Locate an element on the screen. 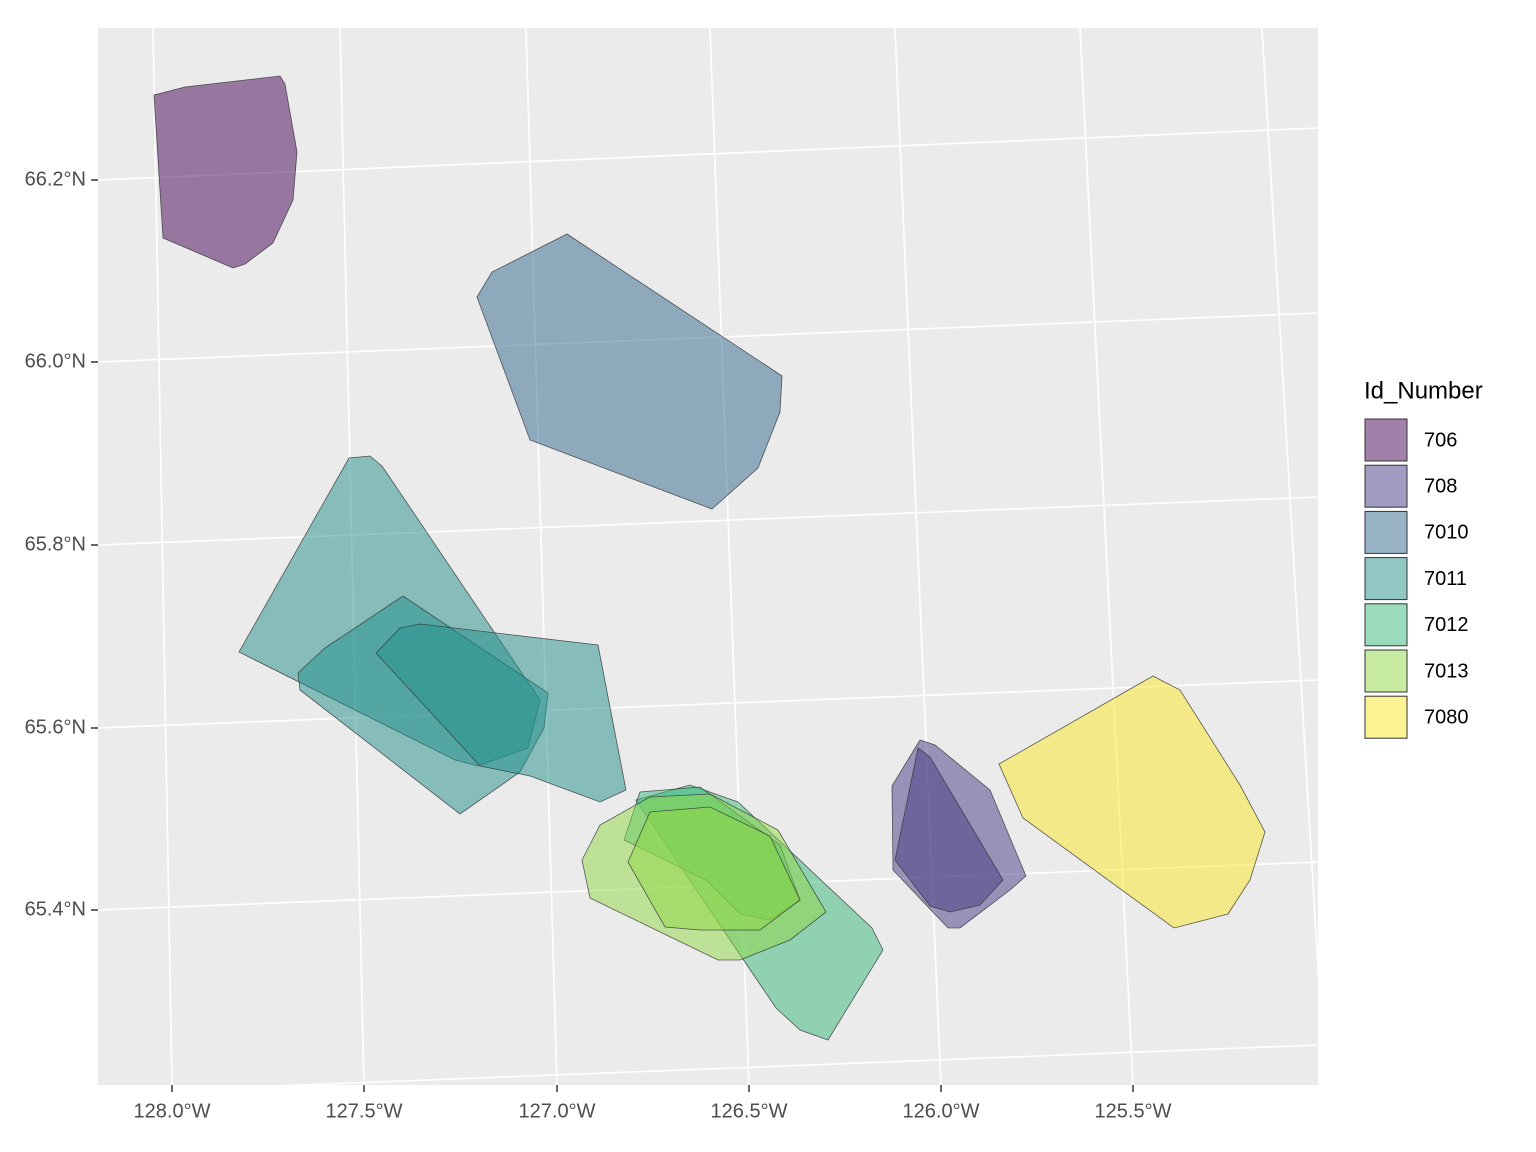 The height and width of the screenshot is (1152, 1536). y-tick-label: 65.4°N is located at coordinates (55, 909).